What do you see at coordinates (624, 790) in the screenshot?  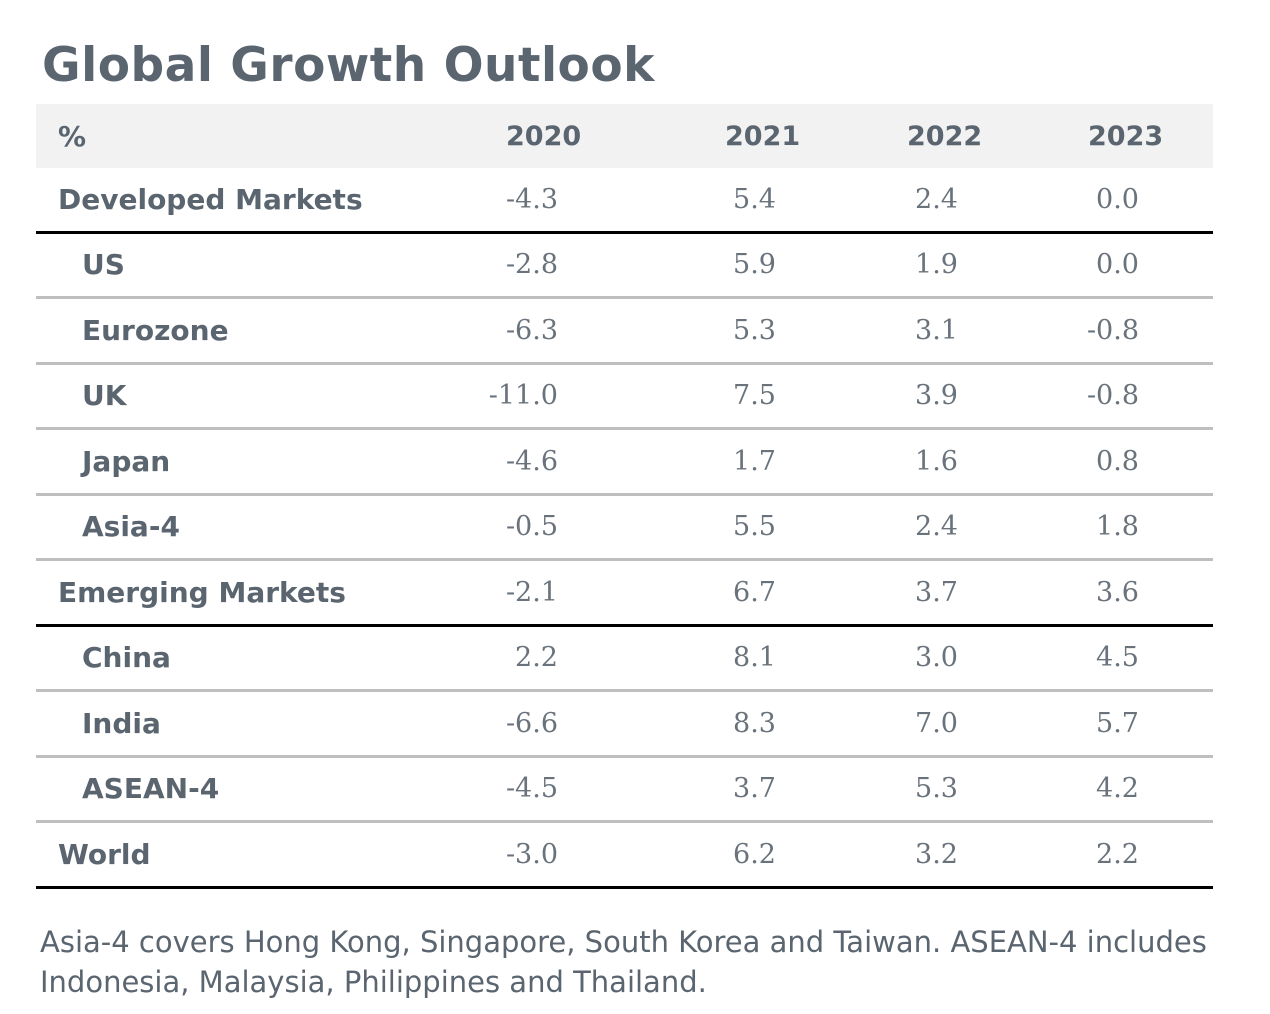 I see `table-row: ASEAN-4 -4.5 3.7 5.3 4.2` at bounding box center [624, 790].